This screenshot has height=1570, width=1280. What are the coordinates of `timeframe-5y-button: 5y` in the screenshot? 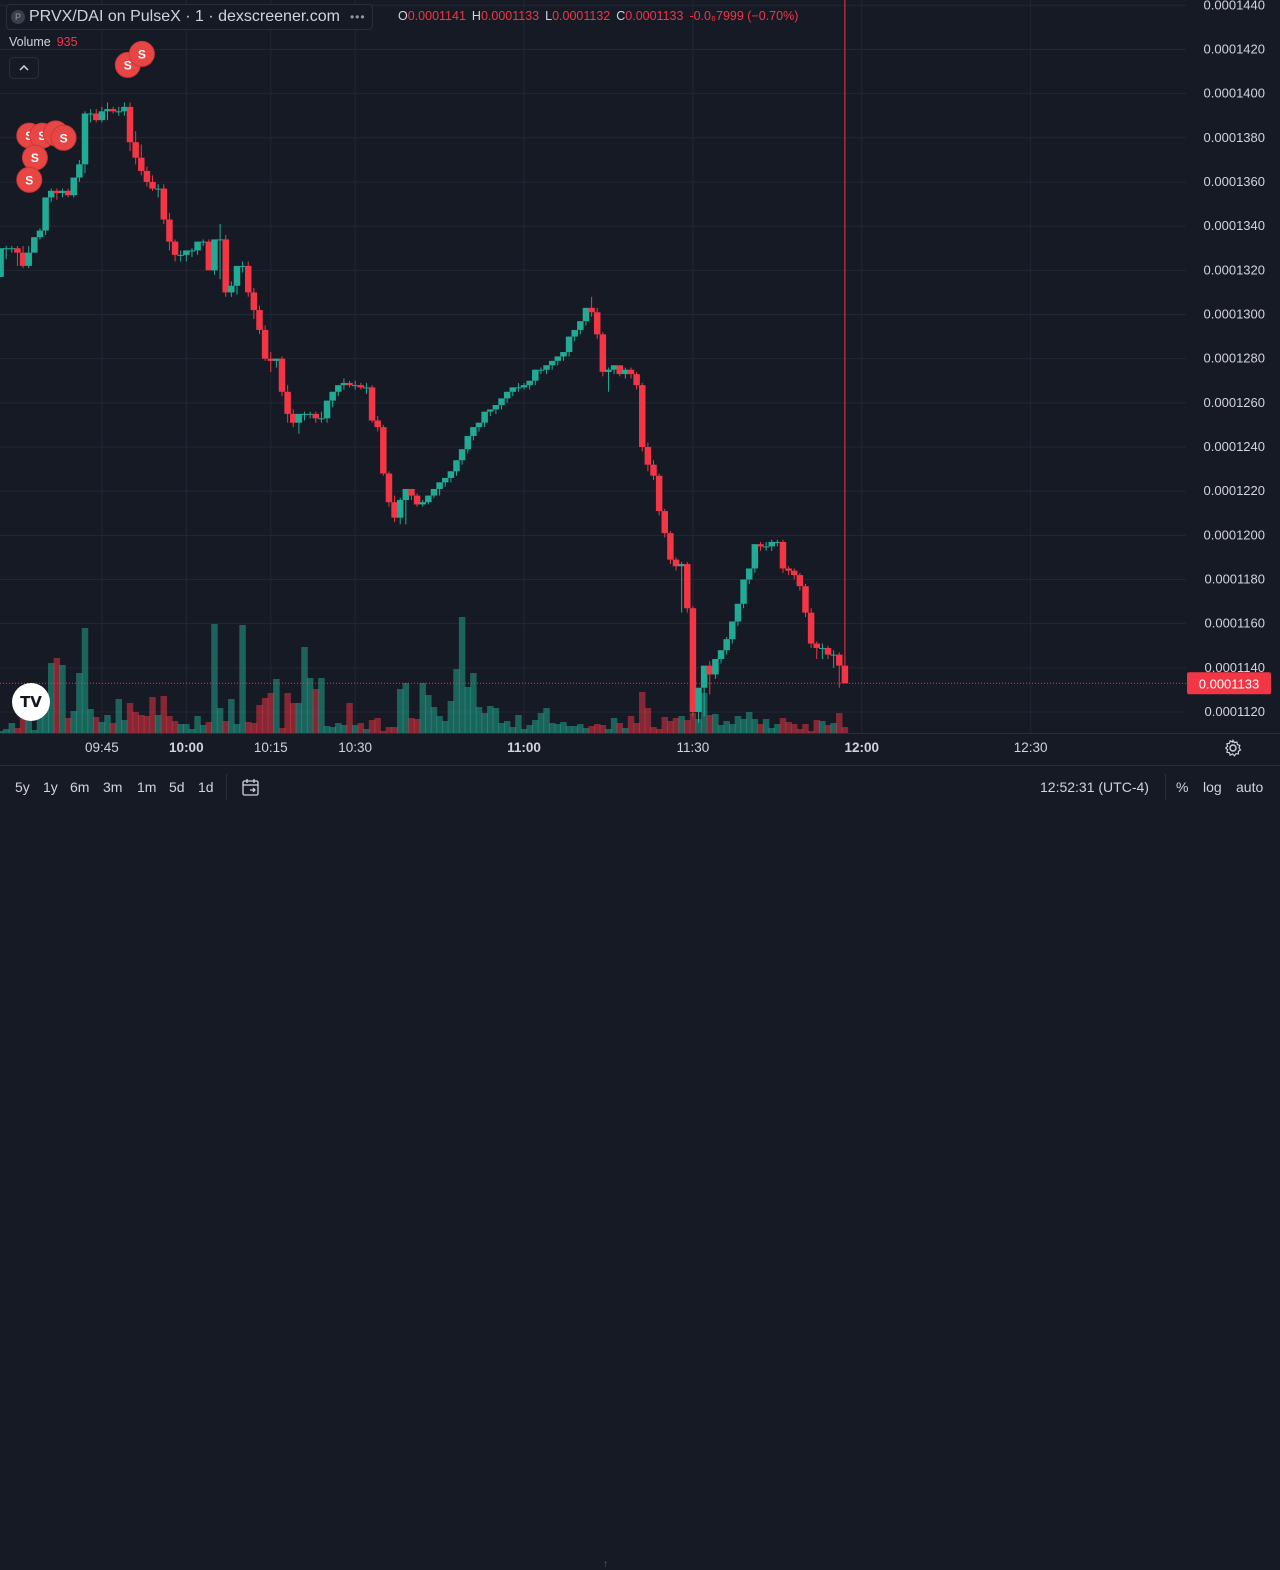 It's located at (22, 787).